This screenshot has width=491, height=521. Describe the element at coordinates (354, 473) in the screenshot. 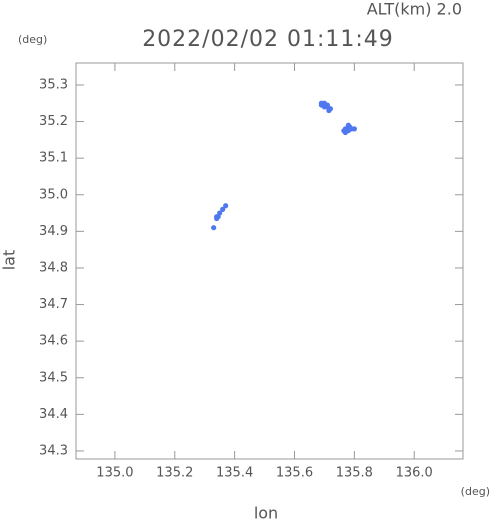

I see `x-tick-label: 135.8` at that location.